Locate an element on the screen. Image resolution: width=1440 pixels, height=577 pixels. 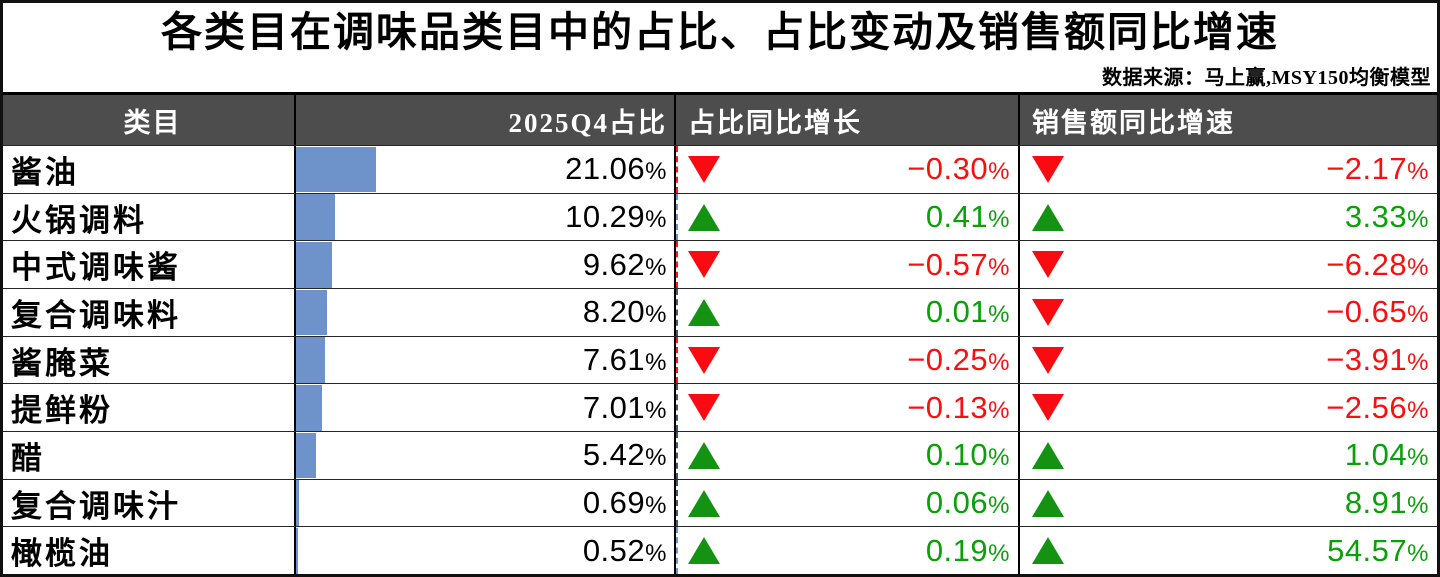
share-cell: 7.61% is located at coordinates (486, 360).